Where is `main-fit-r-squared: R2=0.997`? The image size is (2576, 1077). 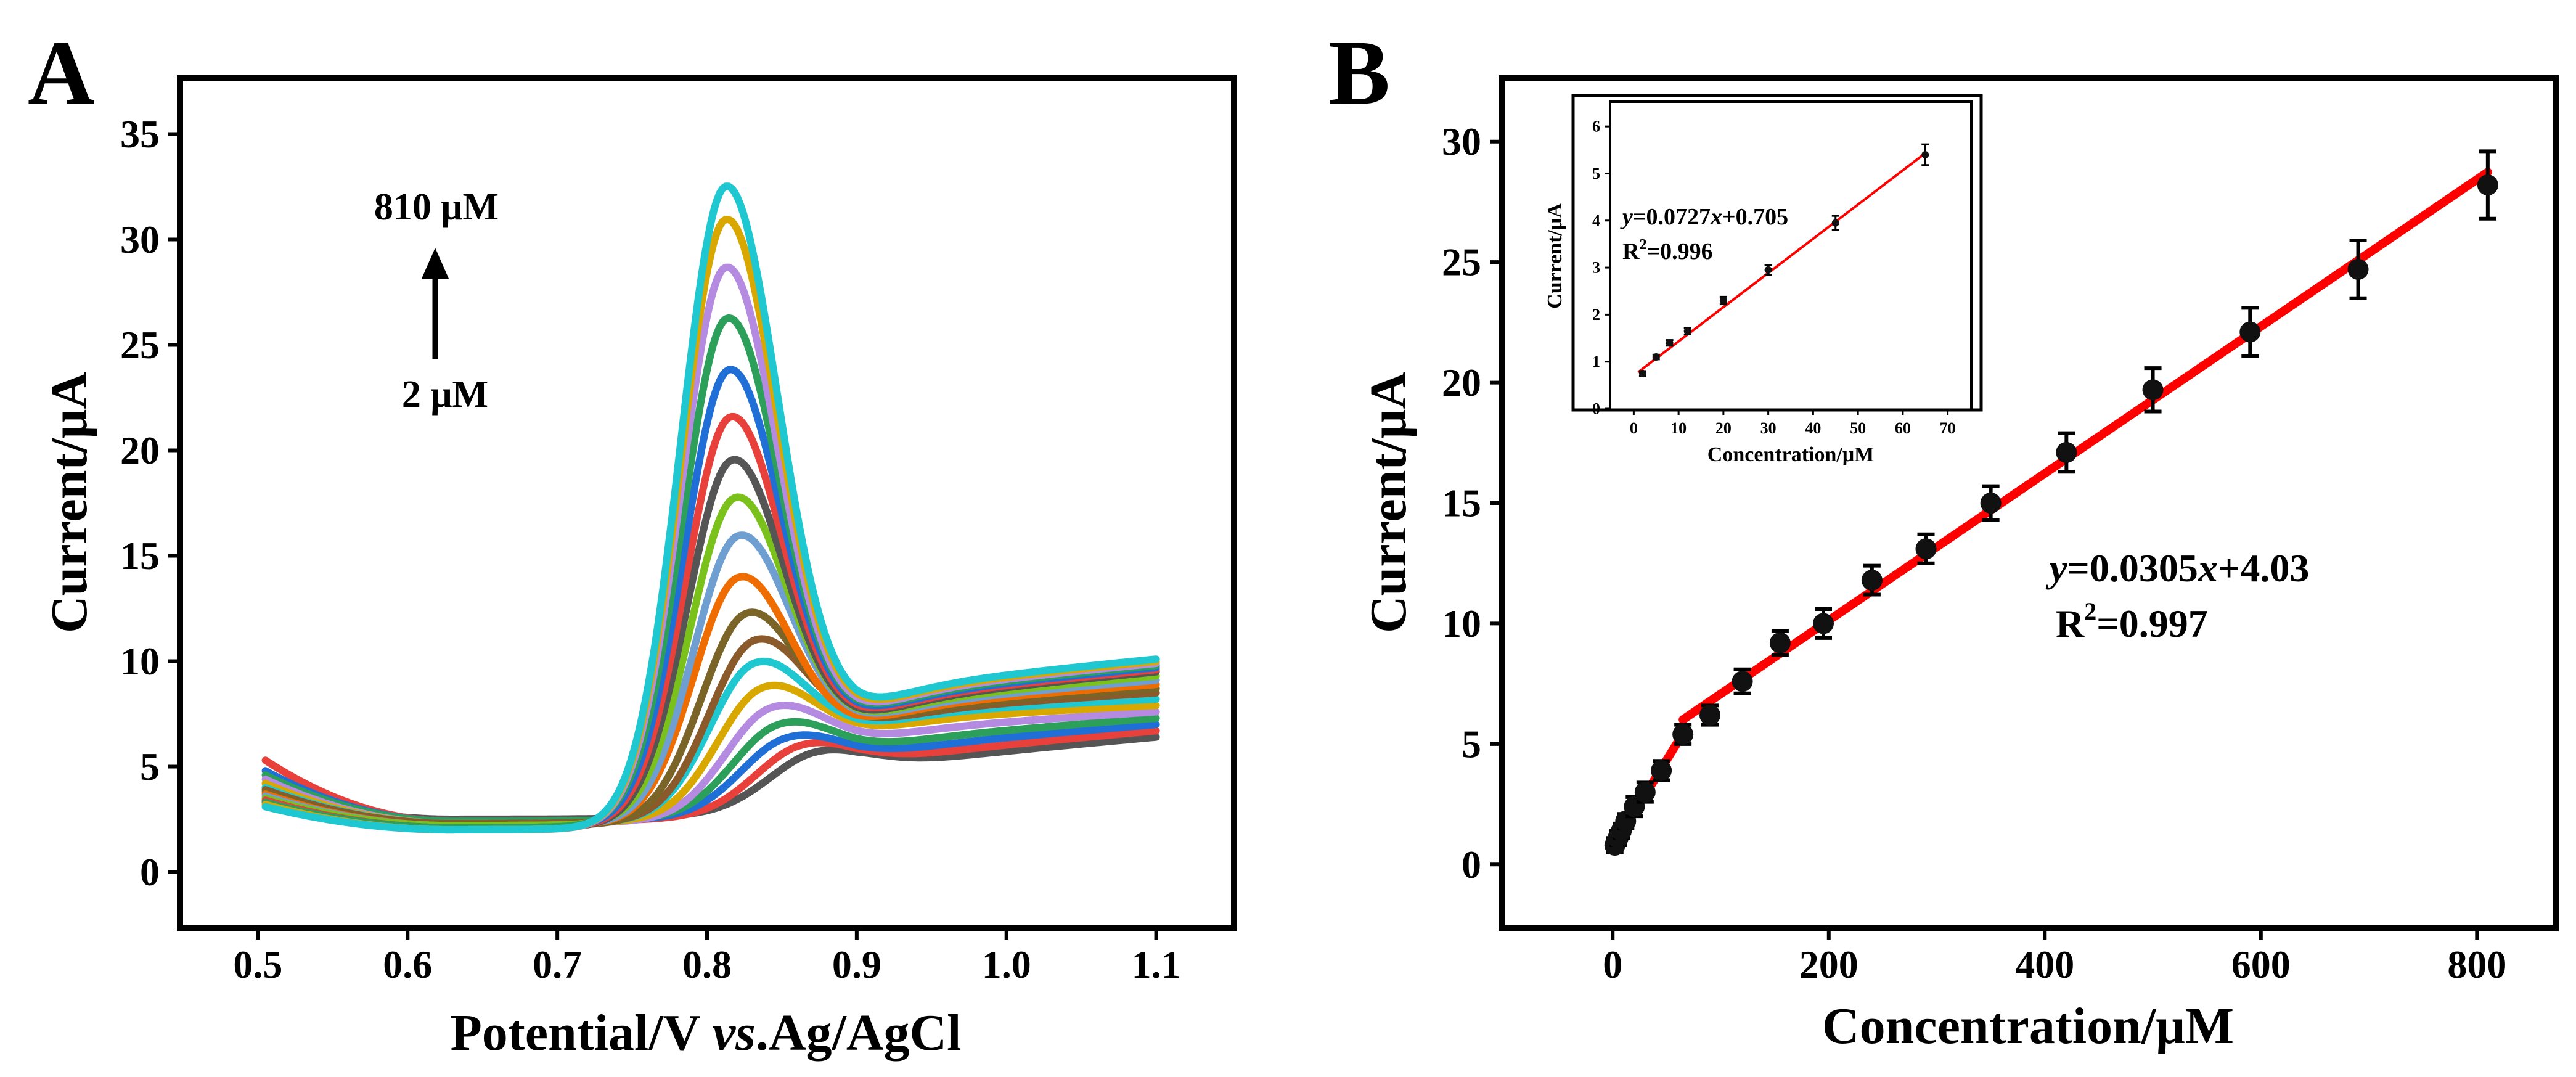
main-fit-r-squared: R2=0.997 is located at coordinates (2132, 621).